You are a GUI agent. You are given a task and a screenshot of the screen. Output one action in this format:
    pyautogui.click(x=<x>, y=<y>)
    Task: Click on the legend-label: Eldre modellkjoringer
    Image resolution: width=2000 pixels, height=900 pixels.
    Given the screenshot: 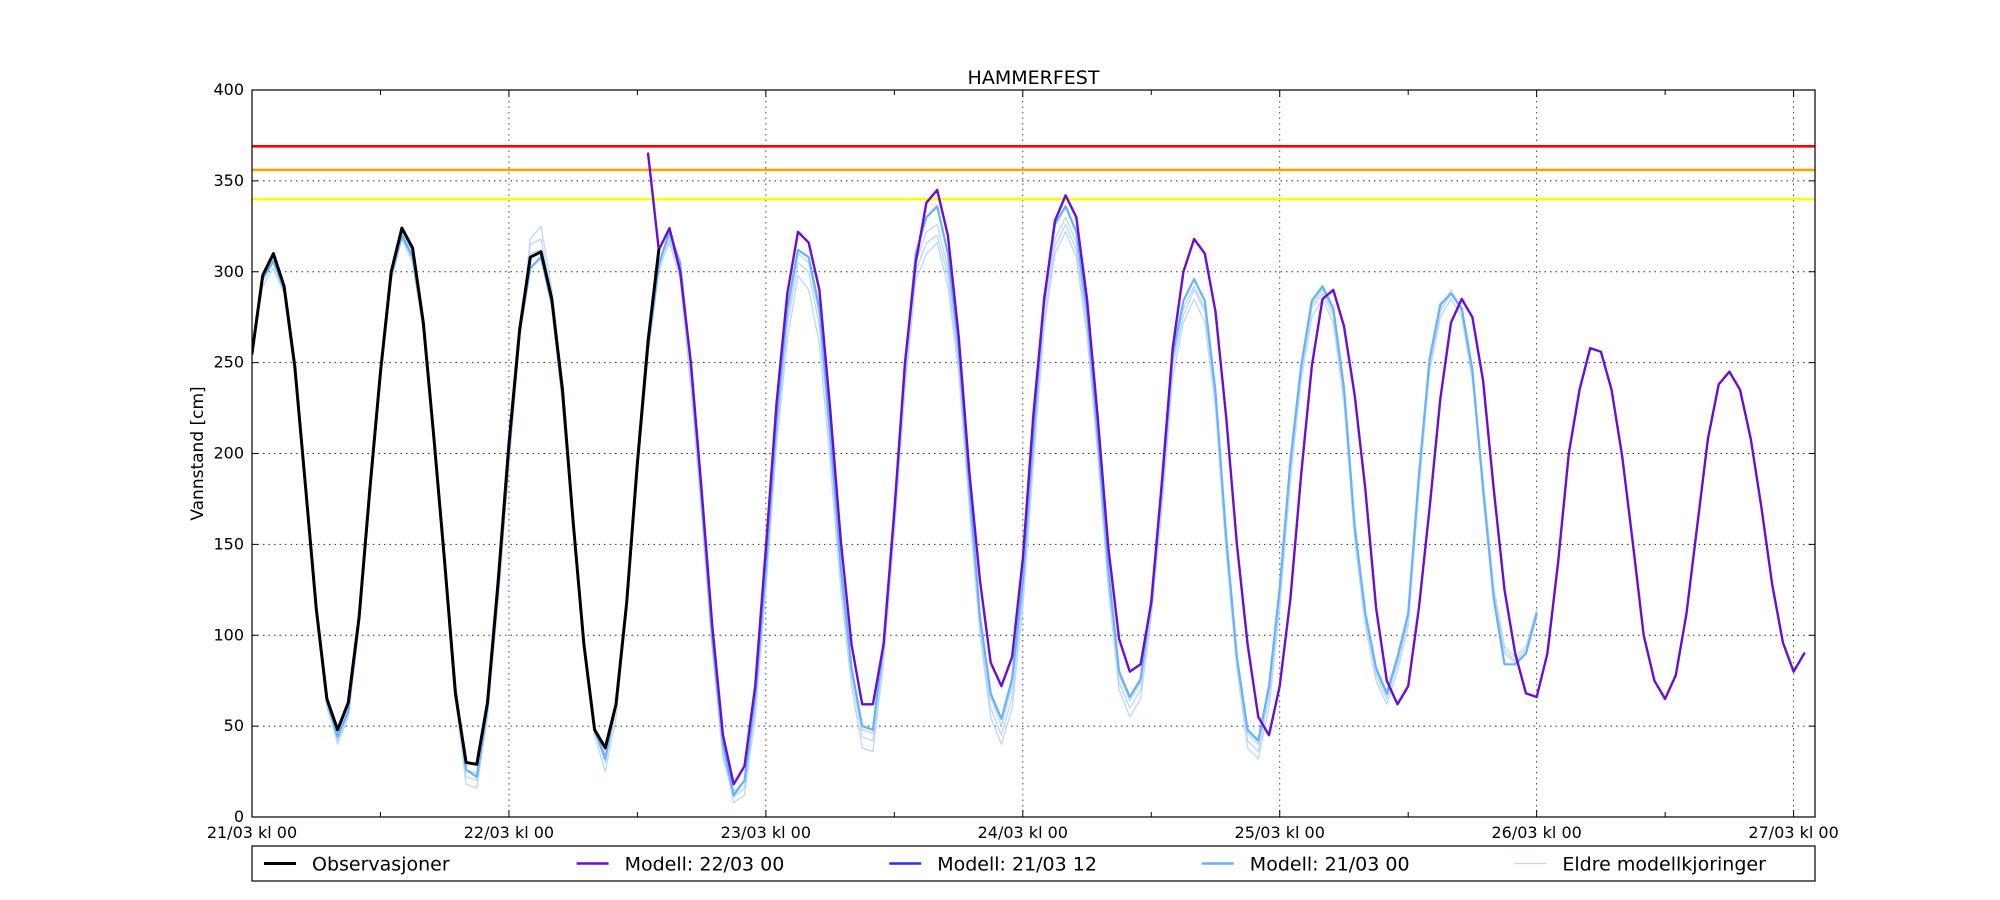 What is the action you would take?
    pyautogui.click(x=1664, y=865)
    